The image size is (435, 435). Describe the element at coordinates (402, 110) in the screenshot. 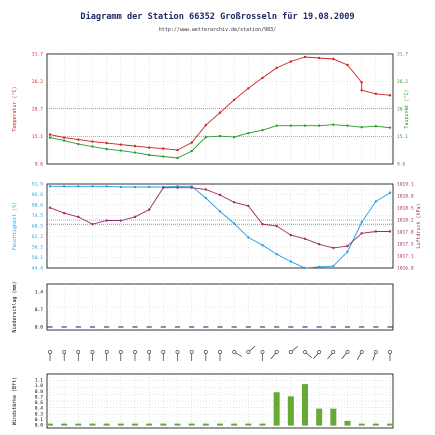

I see `temp-right-tick-label: 20.7` at that location.